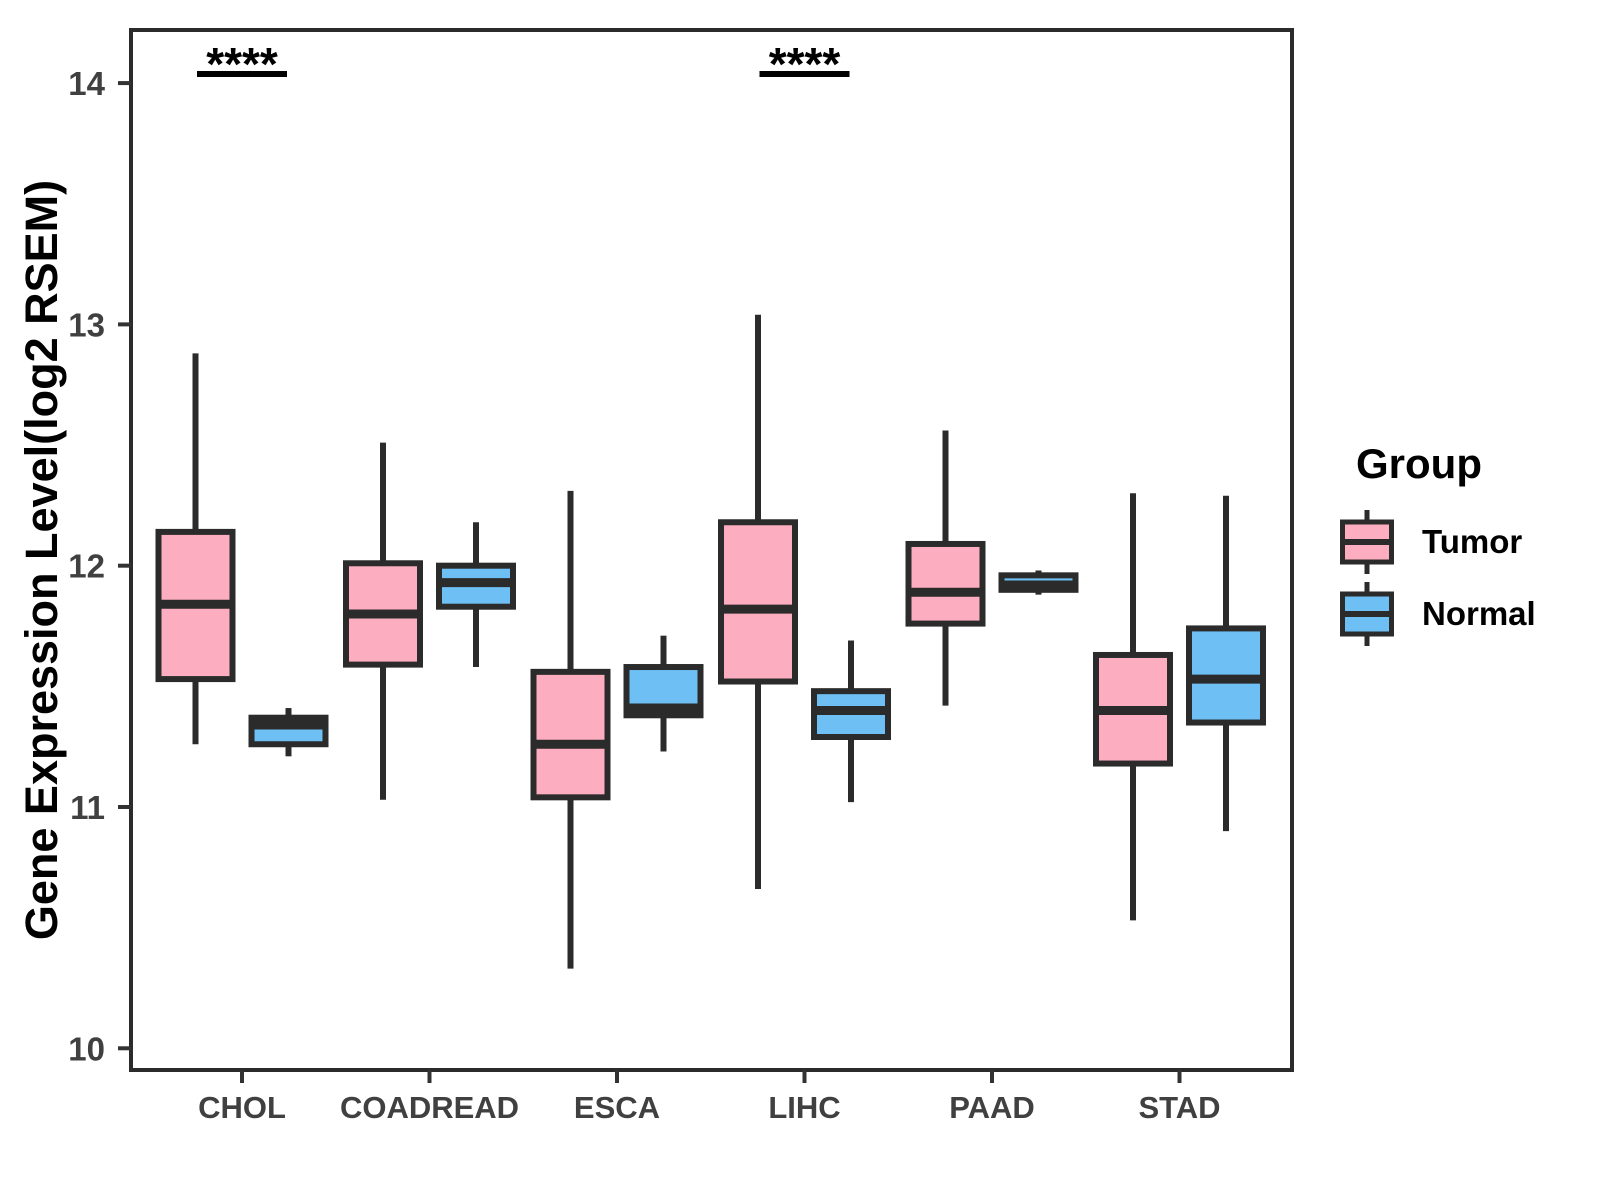 This screenshot has width=1600, height=1200. I want to click on x-tick-label-STAD: STAD, so click(1179, 1107).